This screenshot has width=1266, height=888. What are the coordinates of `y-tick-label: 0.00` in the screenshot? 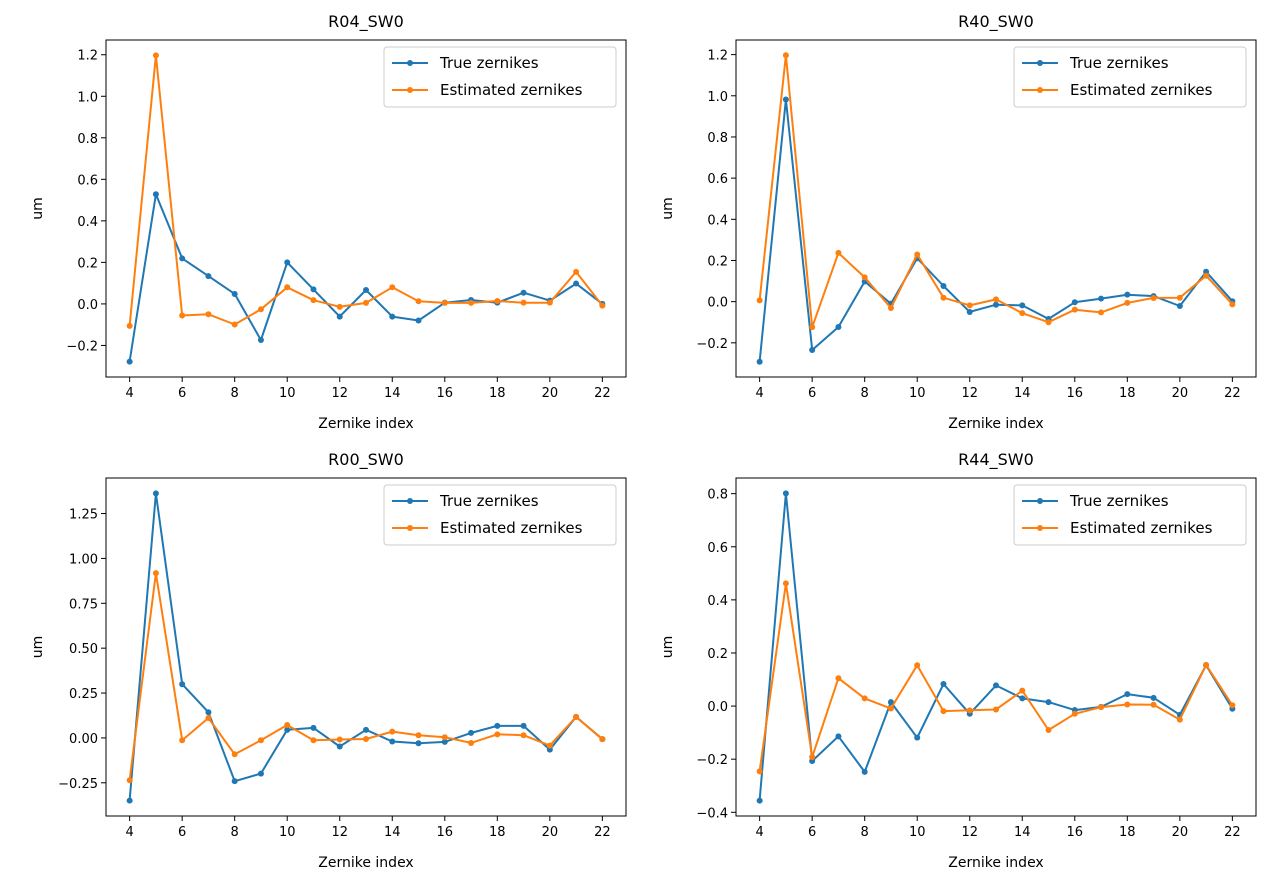 It's located at (83, 739).